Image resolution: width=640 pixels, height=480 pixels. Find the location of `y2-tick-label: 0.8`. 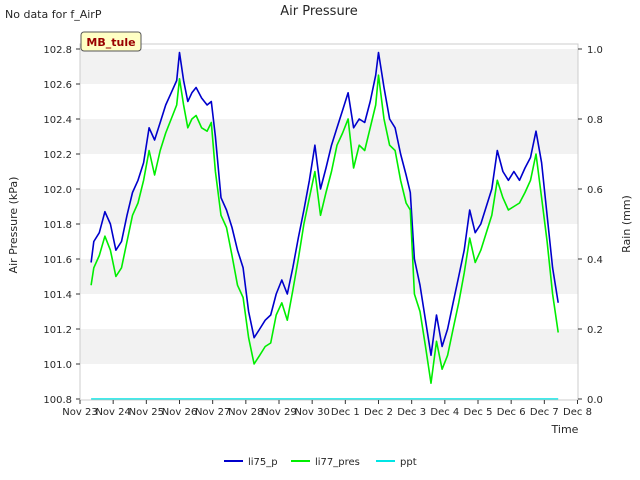

y2-tick-label: 0.8 is located at coordinates (595, 120).